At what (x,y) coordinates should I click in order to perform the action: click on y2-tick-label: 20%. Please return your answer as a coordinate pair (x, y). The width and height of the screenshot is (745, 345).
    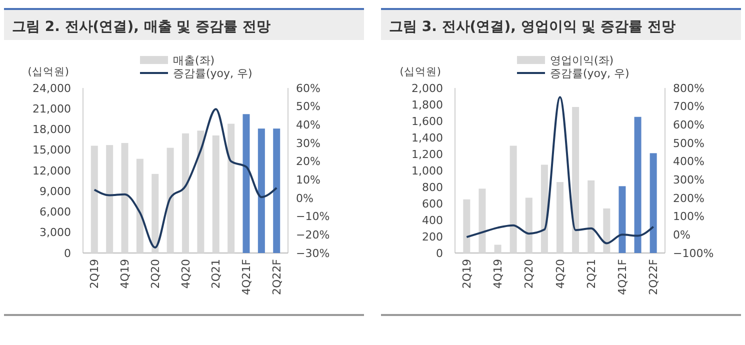
    Looking at the image, I should click on (308, 161).